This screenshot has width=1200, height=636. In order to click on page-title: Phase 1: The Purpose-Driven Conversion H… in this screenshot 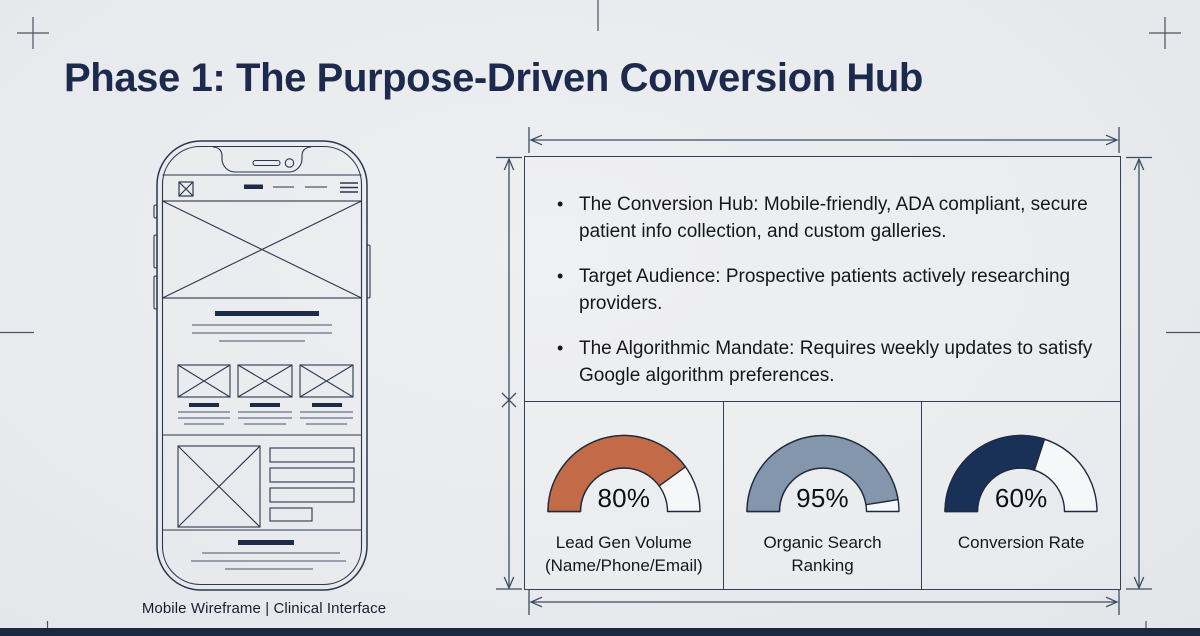, I will do `click(493, 78)`.